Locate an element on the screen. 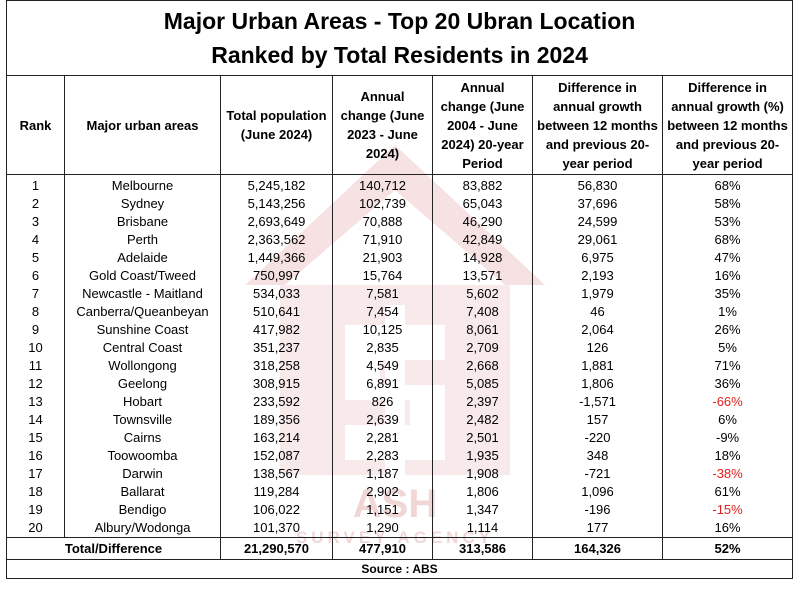 The height and width of the screenshot is (602, 800). cell-difference: 2,193 is located at coordinates (597, 276).